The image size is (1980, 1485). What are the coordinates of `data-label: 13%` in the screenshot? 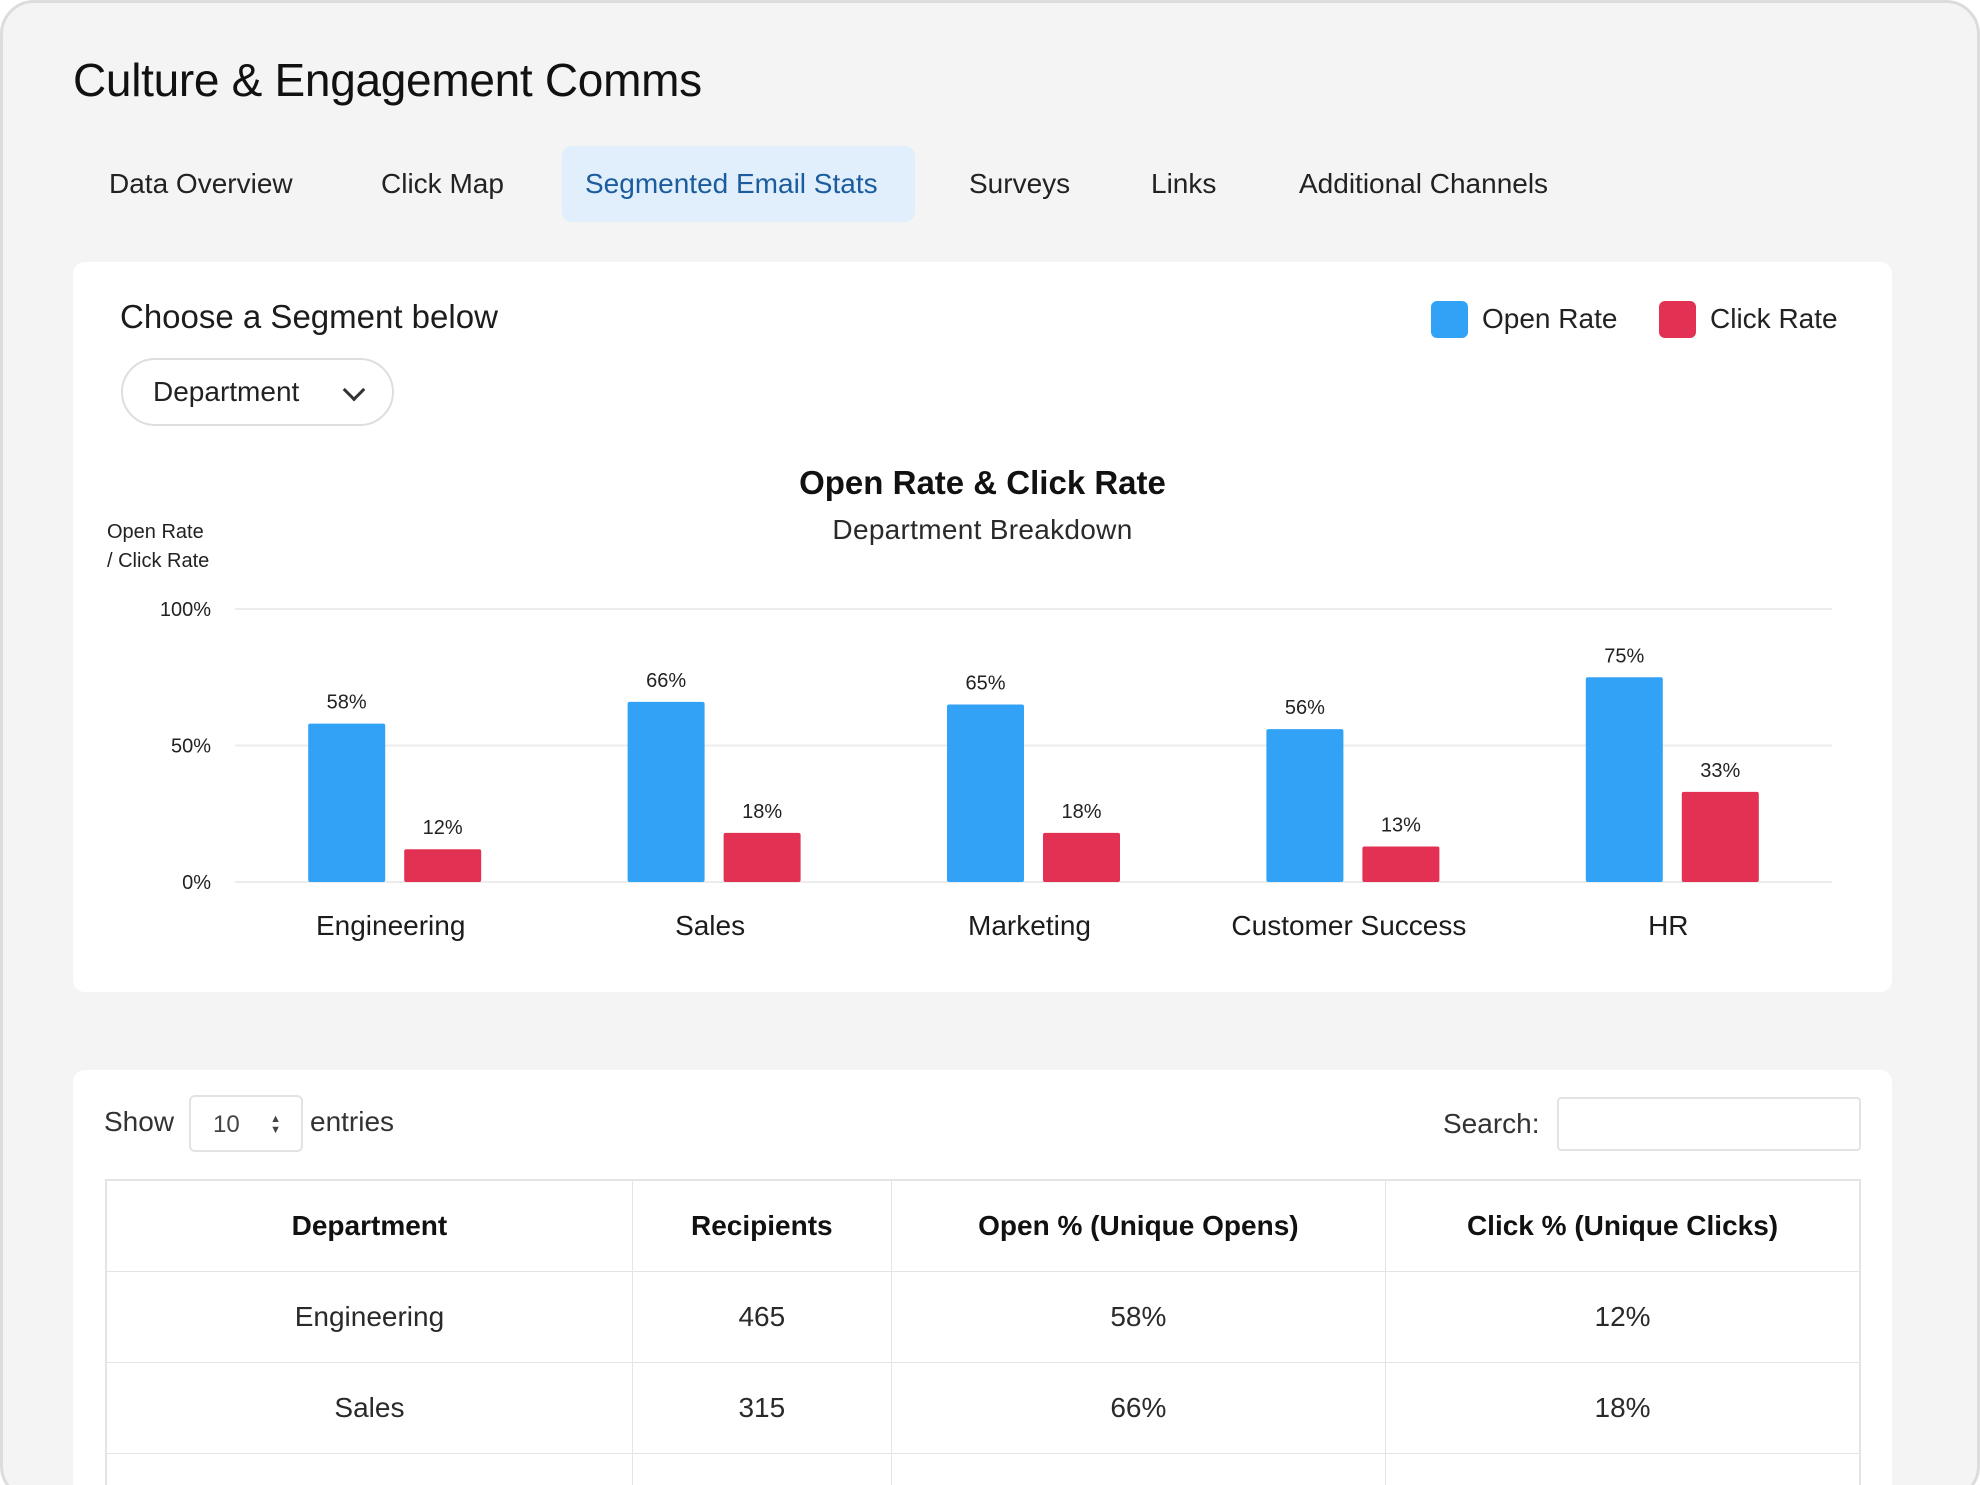 It's located at (1401, 826).